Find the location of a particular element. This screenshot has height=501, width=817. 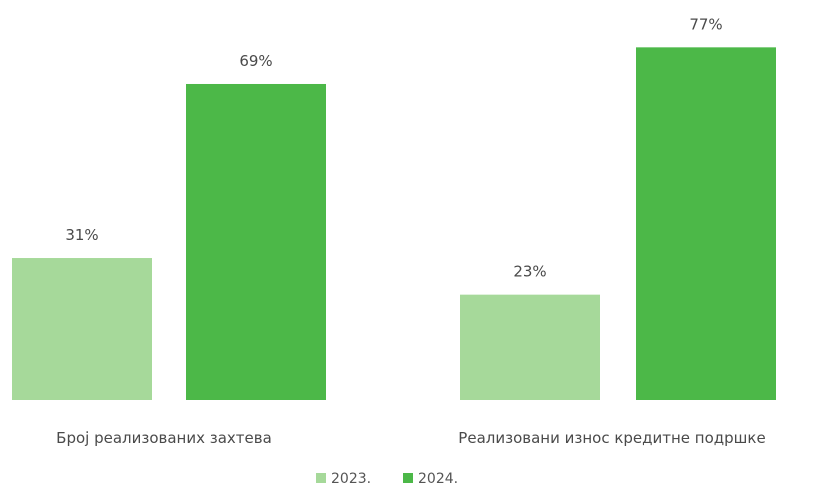

category-label-1: Број реализованих захтева is located at coordinates (164, 438).